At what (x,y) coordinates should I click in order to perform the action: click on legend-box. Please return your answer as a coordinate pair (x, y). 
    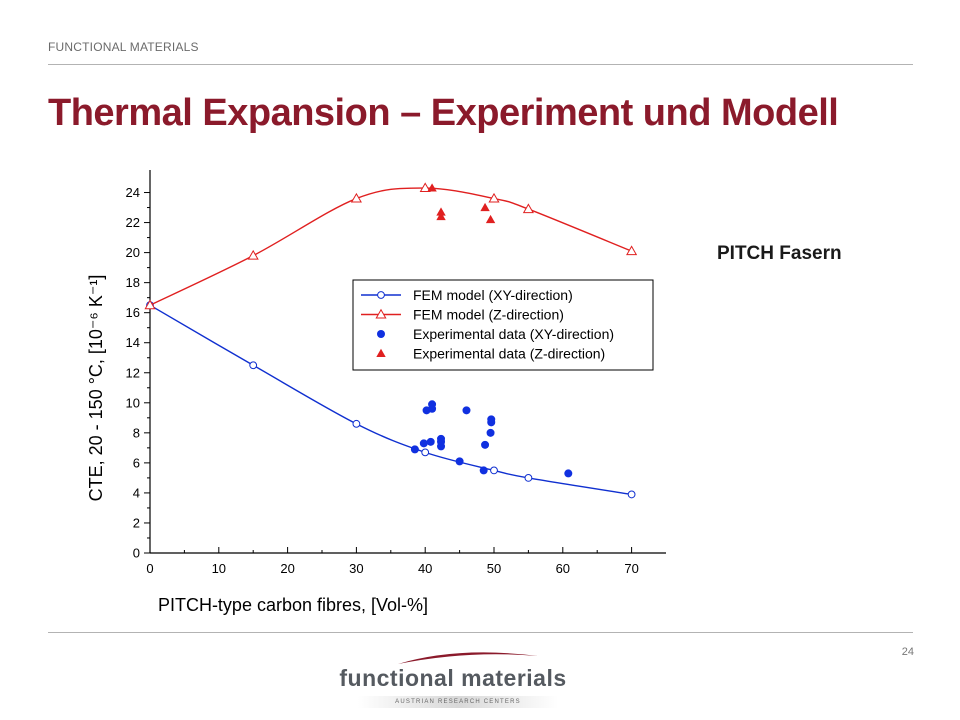
    Looking at the image, I should click on (503, 325).